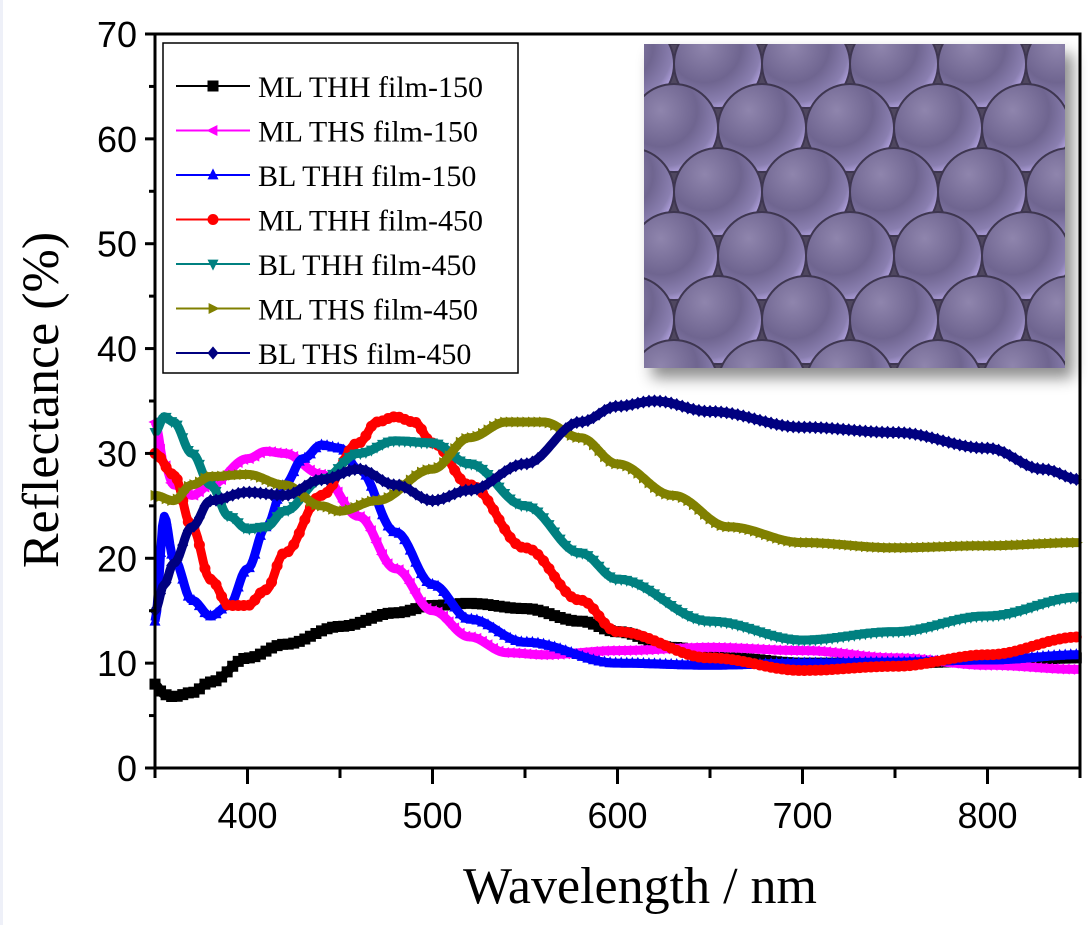 This screenshot has height=925, width=1088. Describe the element at coordinates (640, 886) in the screenshot. I see `x-axis-label: Wavelength / nm` at that location.